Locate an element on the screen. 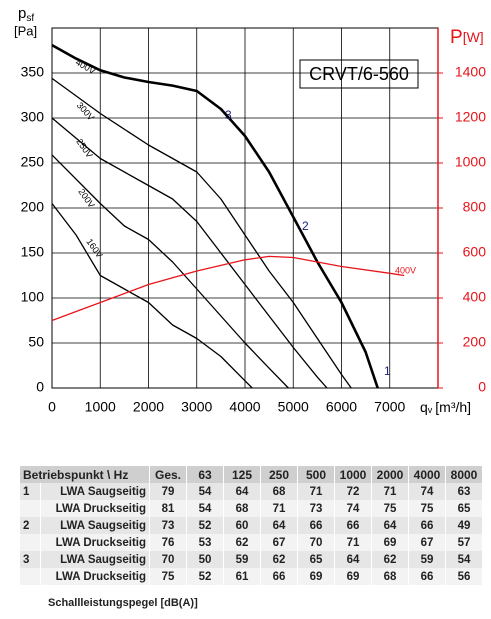 This screenshot has width=491, height=619. x-tick-label: 6000 is located at coordinates (341, 407).